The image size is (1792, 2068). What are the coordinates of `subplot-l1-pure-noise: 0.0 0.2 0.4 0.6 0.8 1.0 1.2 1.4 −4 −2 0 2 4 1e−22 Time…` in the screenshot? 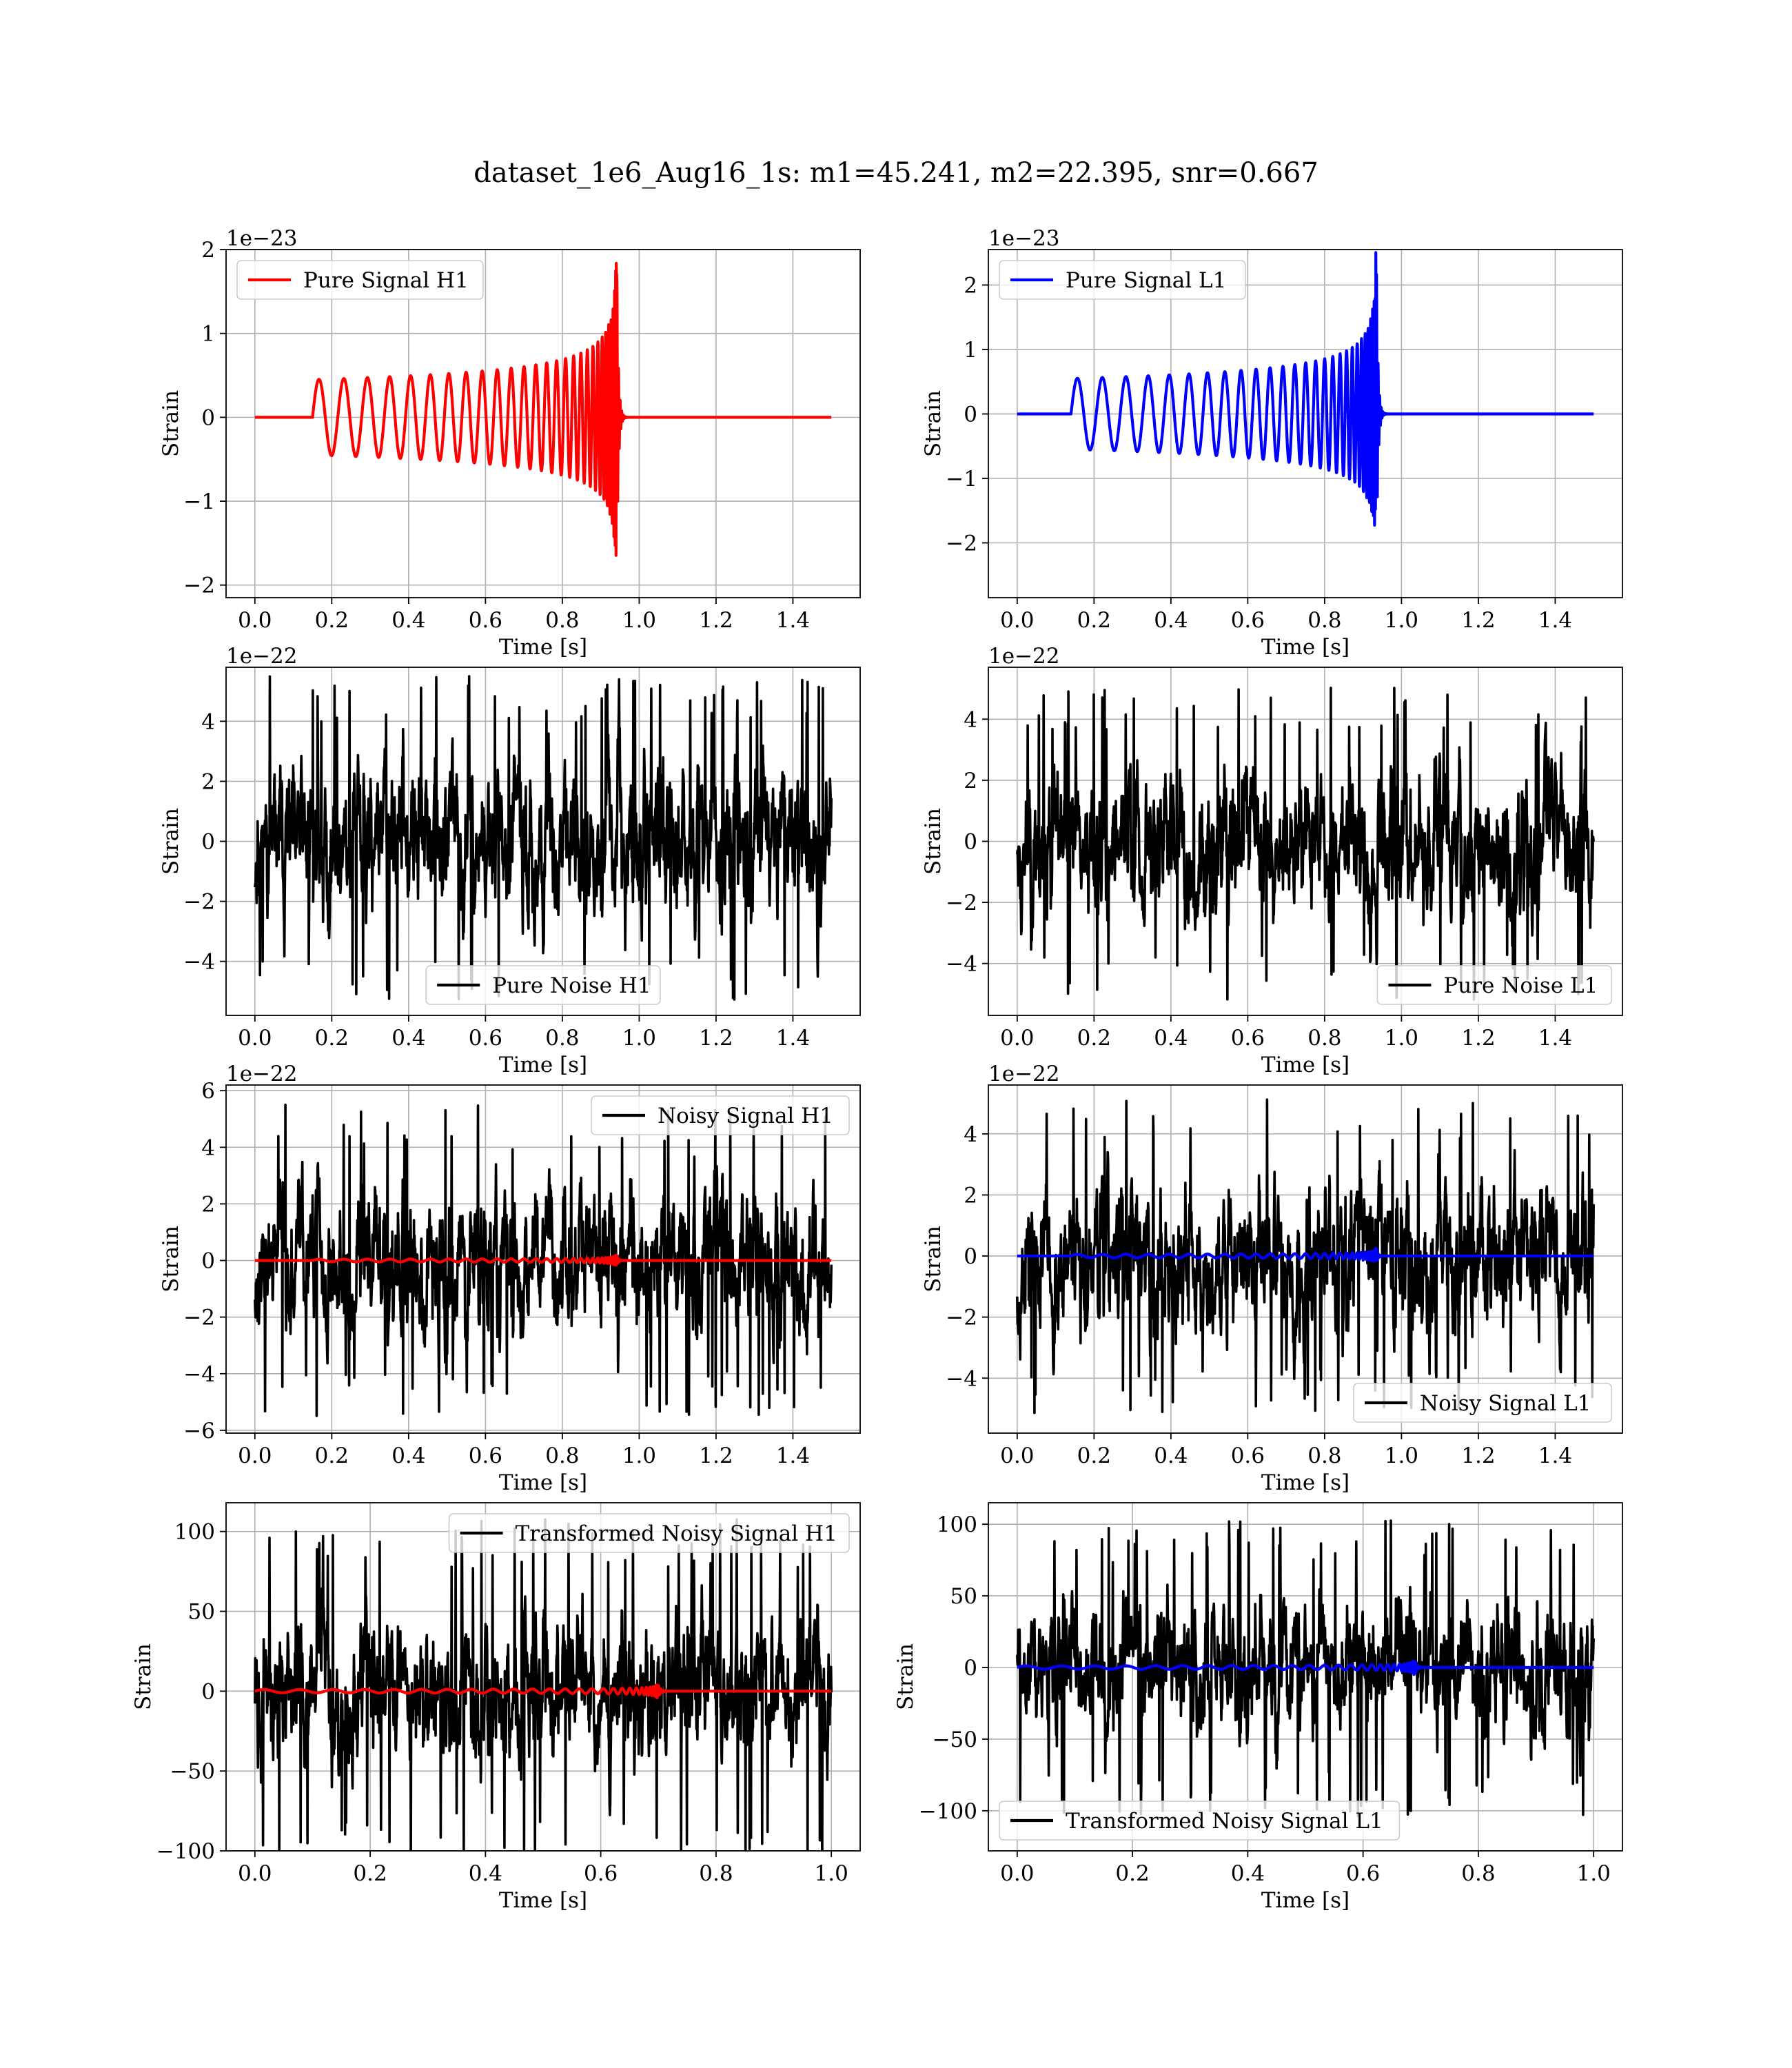 It's located at (1272, 861).